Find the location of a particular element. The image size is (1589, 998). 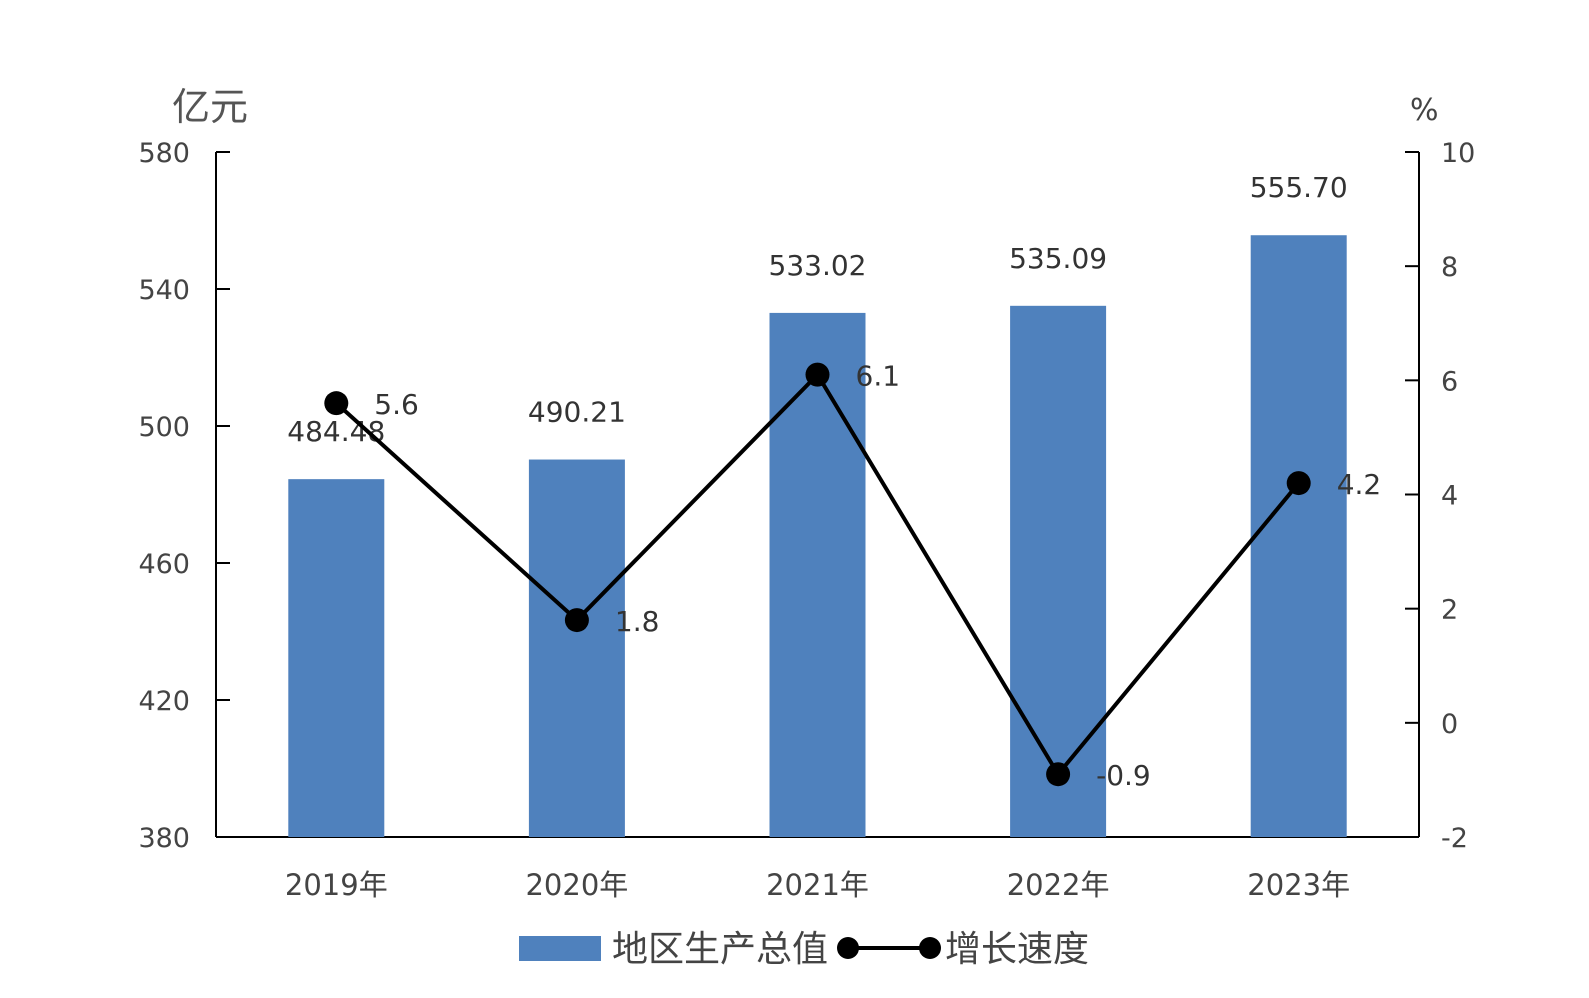

left-axis-tick-label: 460 is located at coordinates (164, 564).